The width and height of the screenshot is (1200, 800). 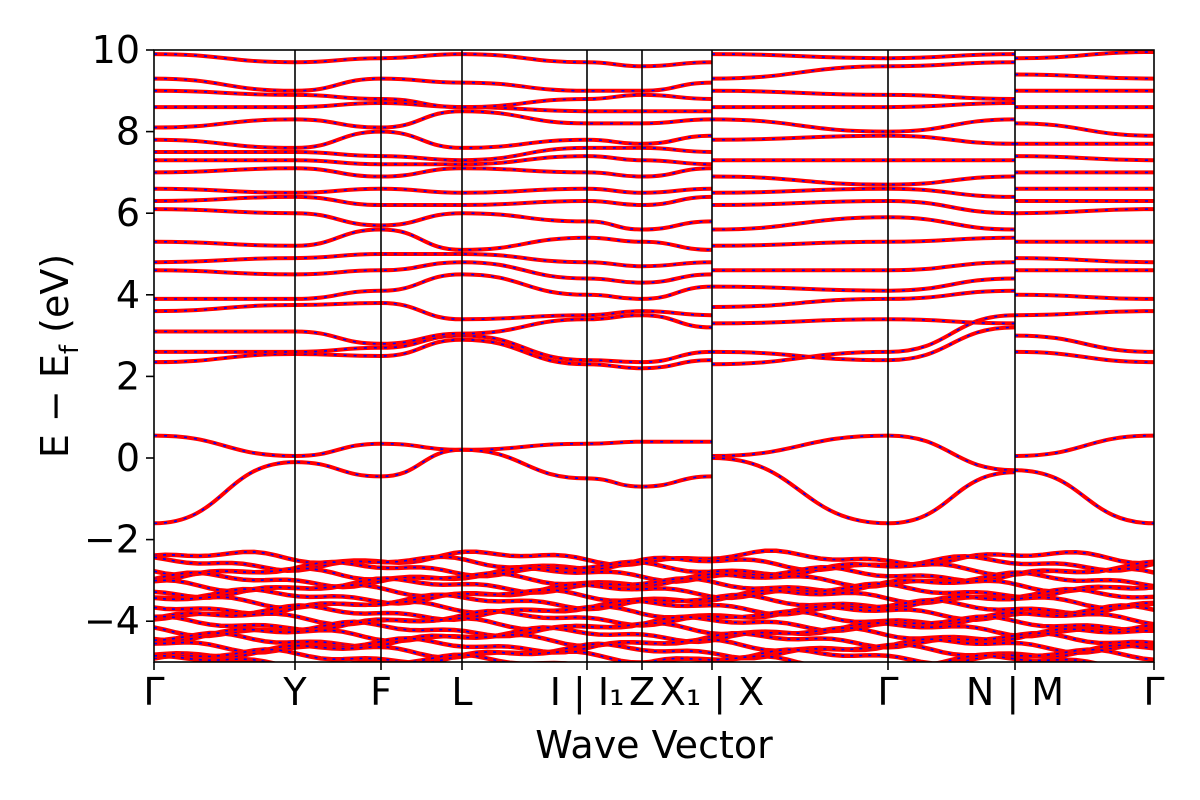 What do you see at coordinates (128, 376) in the screenshot?
I see `y-tick-label-3: 2` at bounding box center [128, 376].